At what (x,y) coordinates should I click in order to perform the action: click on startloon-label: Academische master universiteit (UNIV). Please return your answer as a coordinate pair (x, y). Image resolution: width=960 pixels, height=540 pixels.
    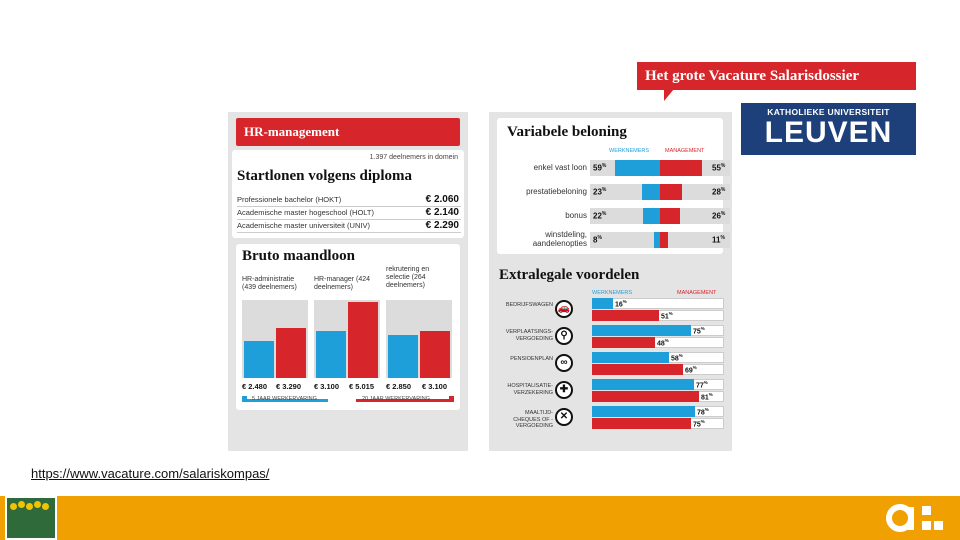
    Looking at the image, I should click on (303, 225).